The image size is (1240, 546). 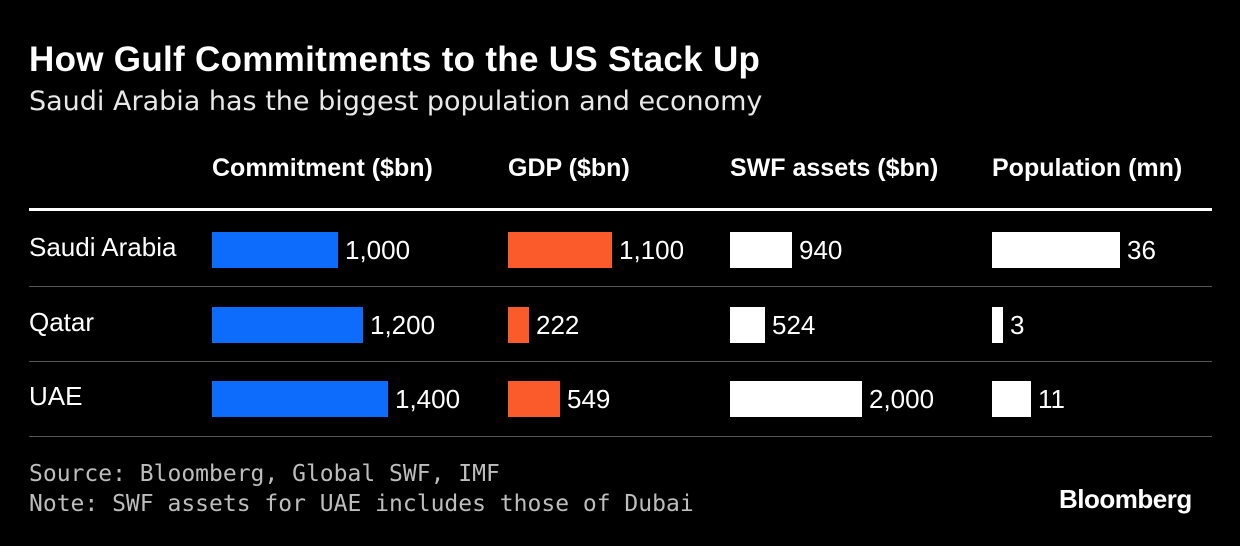 What do you see at coordinates (821, 250) in the screenshot?
I see `value-label-swf-saudi-arabia: 940` at bounding box center [821, 250].